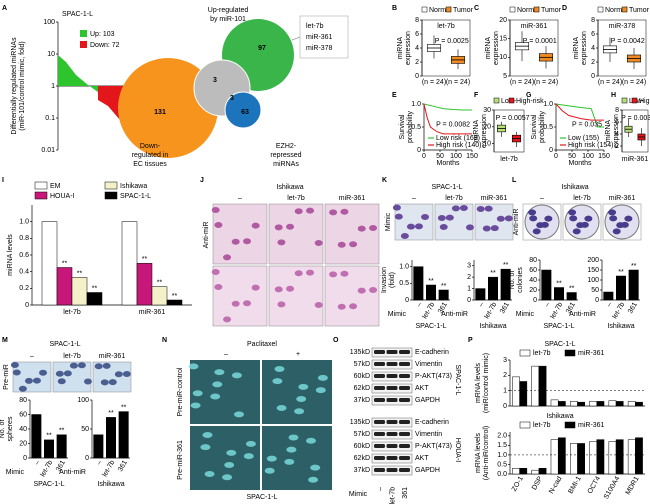 The height and width of the screenshot is (504, 650). I want to click on y-tick-label: 0.01, so click(48, 150).